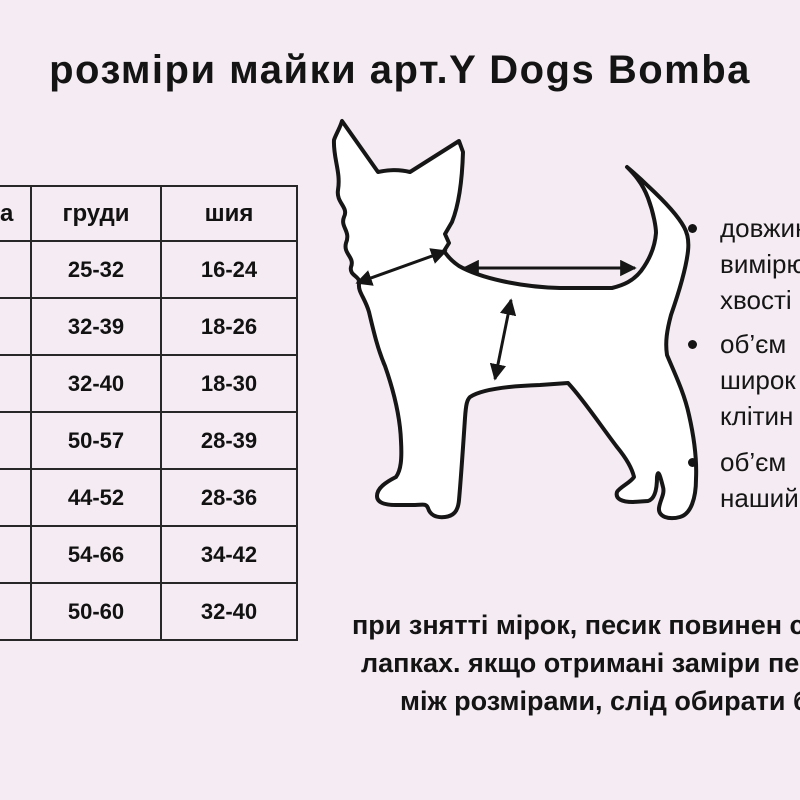 The height and width of the screenshot is (800, 800). Describe the element at coordinates (760, 228) in the screenshot. I see `note-line: довжин` at that location.